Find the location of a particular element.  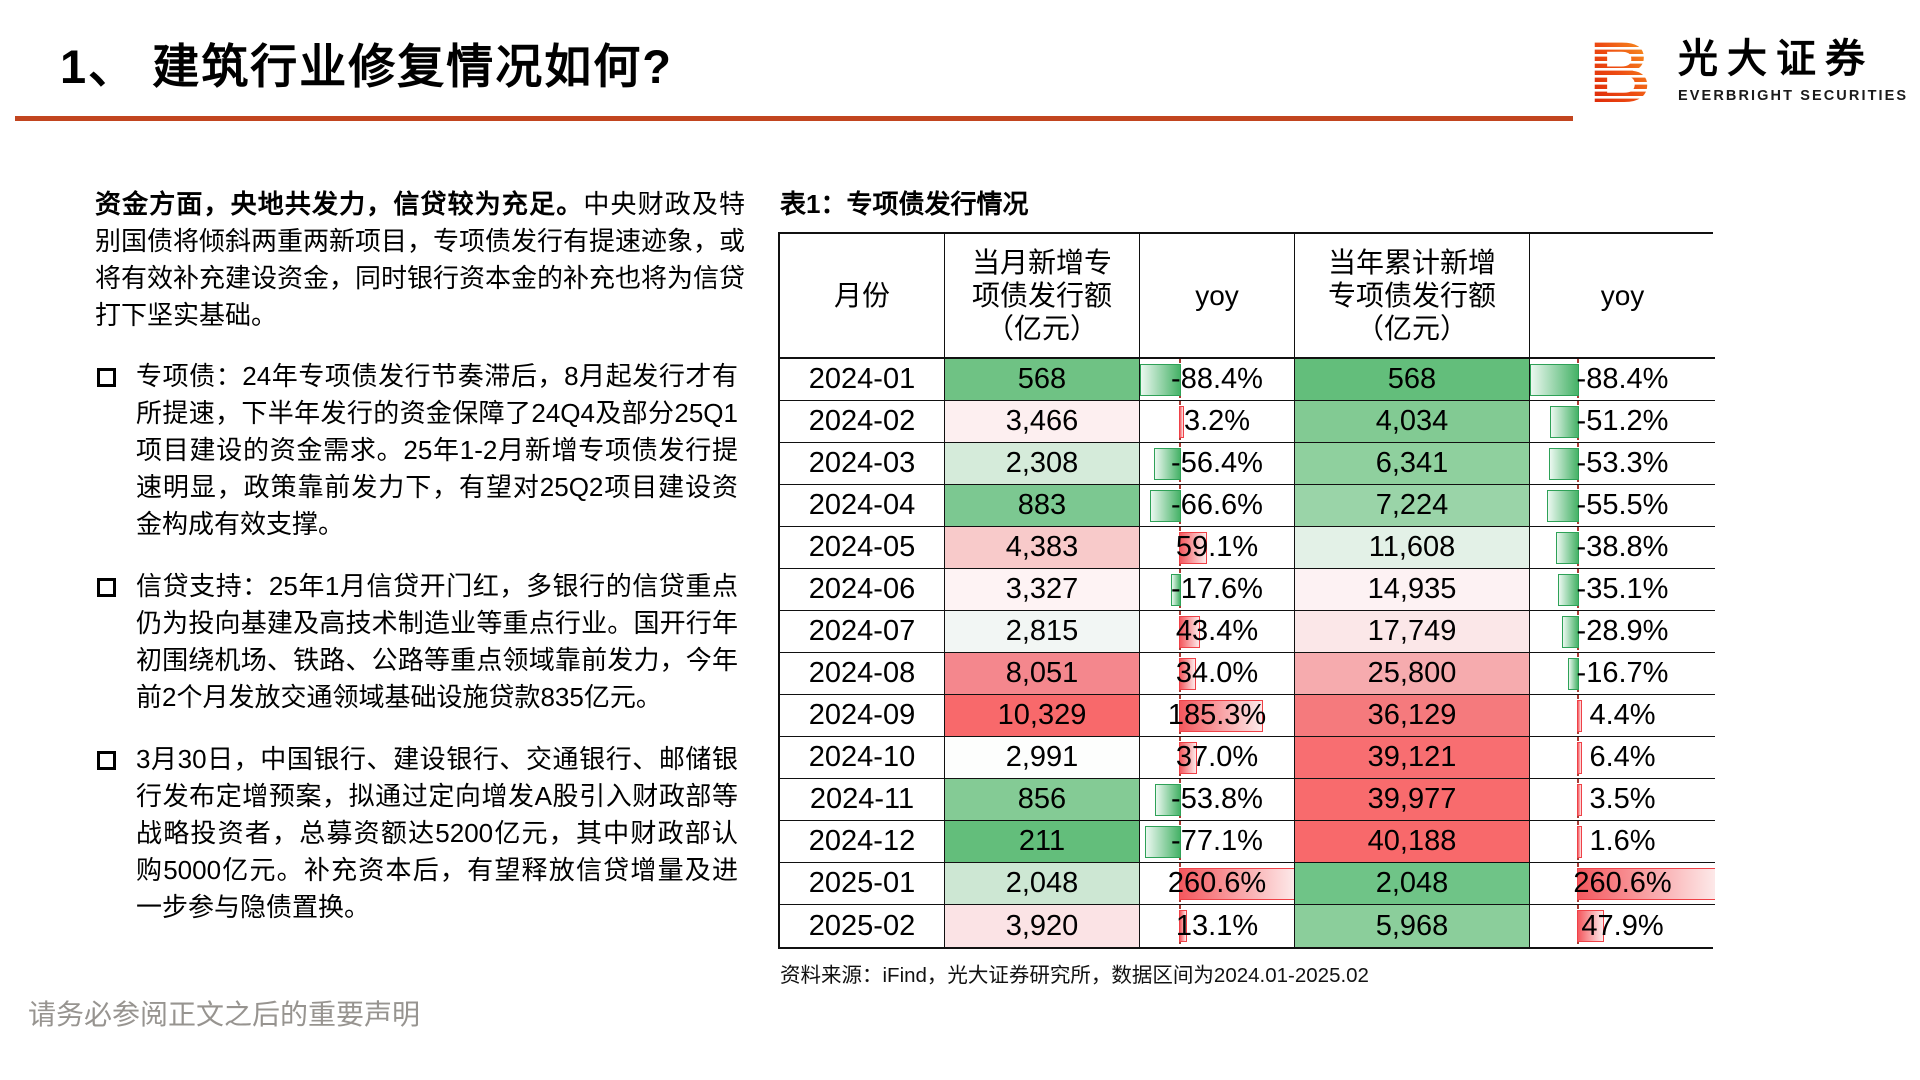

brand-logo: B 光大证券 EVERBRIGHT SECURITIES is located at coordinates (1748, 72).